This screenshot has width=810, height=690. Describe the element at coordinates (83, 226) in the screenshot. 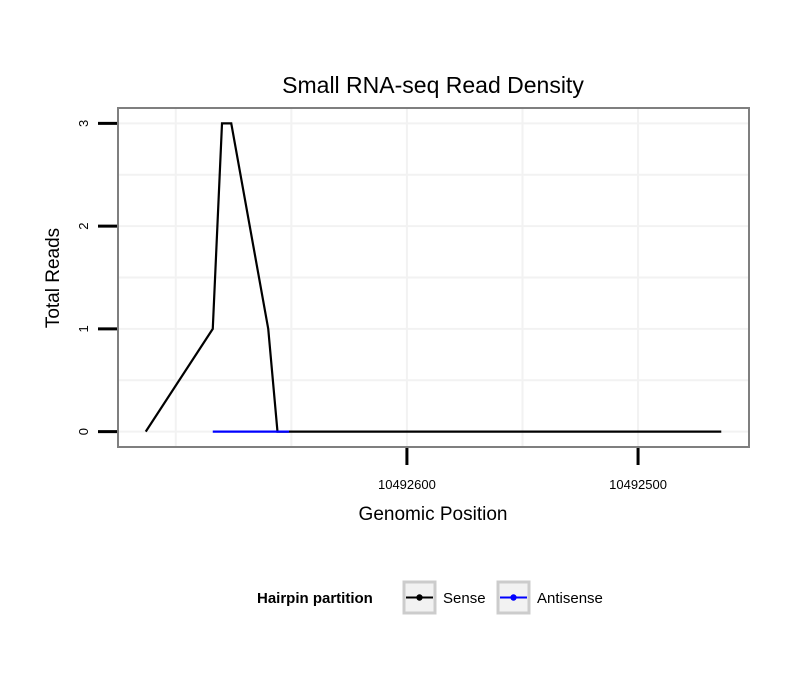

I see `y-tick-label: 2` at that location.